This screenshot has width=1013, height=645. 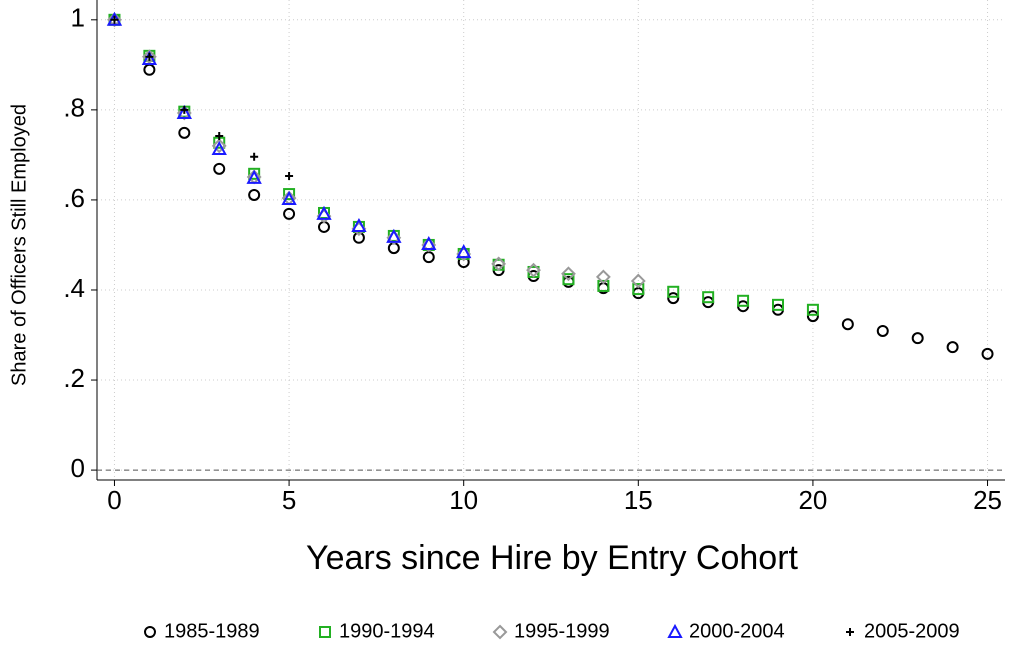 I want to click on y-tick-label: .4, so click(x=74, y=288).